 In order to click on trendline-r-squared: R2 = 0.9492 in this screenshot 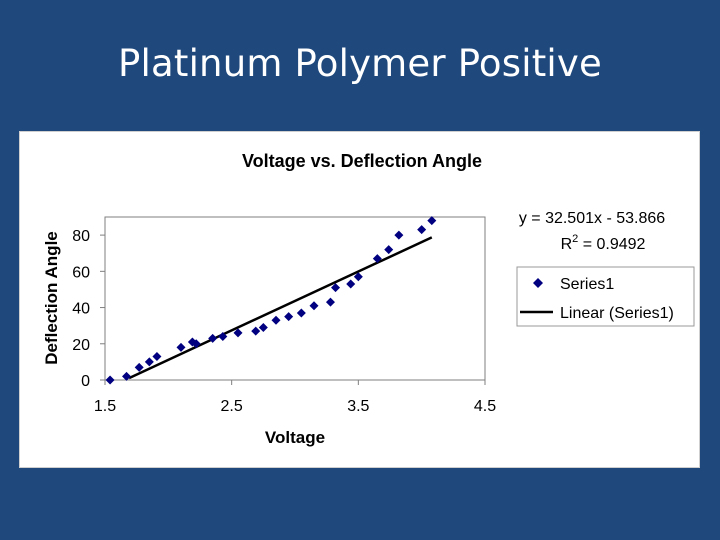, I will do `click(603, 243)`.